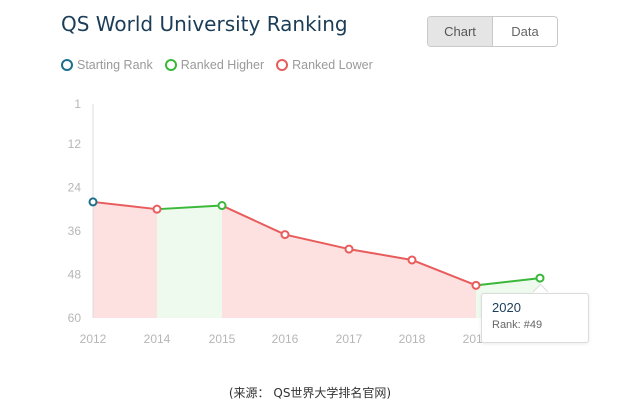 The width and height of the screenshot is (620, 409). Describe the element at coordinates (115, 65) in the screenshot. I see `legend-label: Starting Rank` at that location.